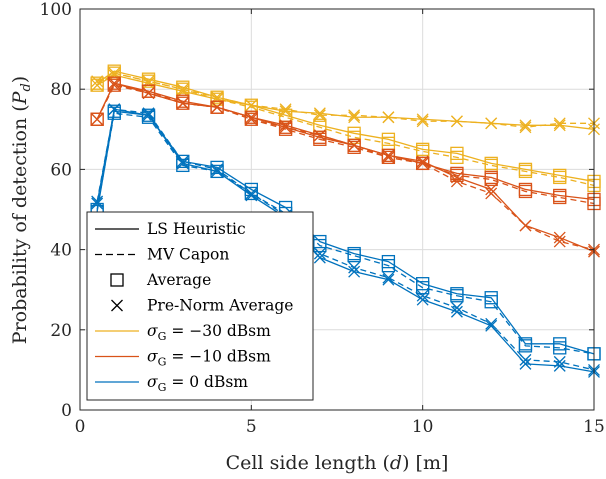 The width and height of the screenshot is (606, 479). What do you see at coordinates (423, 427) in the screenshot?
I see `x-tick-label: 10` at bounding box center [423, 427].